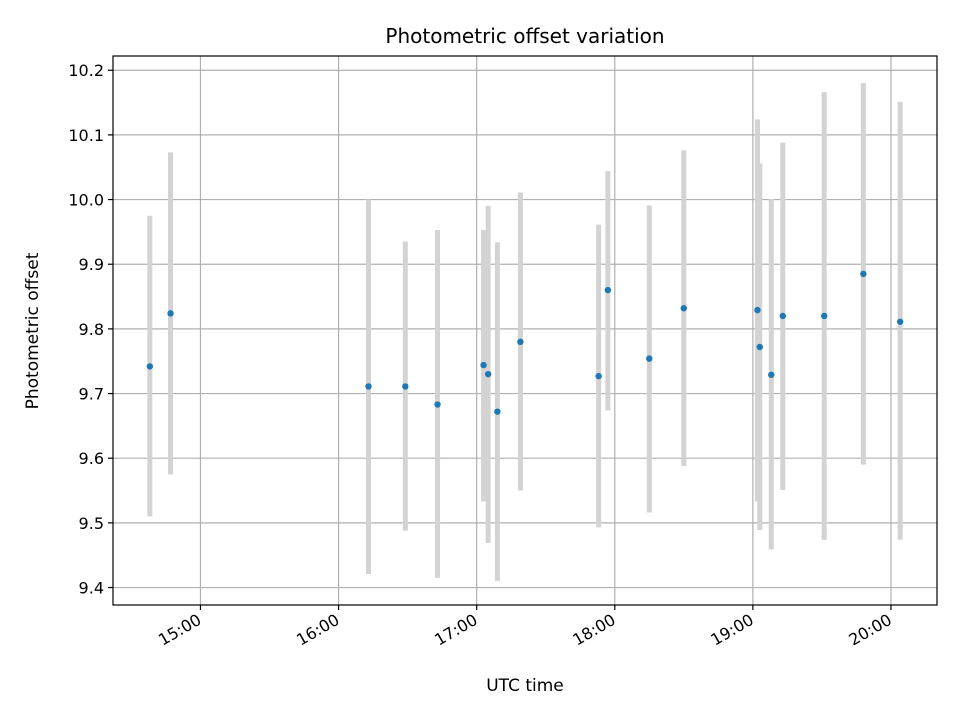 This screenshot has height=720, width=960. What do you see at coordinates (86, 200) in the screenshot?
I see `y-tick-label: 10.0` at bounding box center [86, 200].